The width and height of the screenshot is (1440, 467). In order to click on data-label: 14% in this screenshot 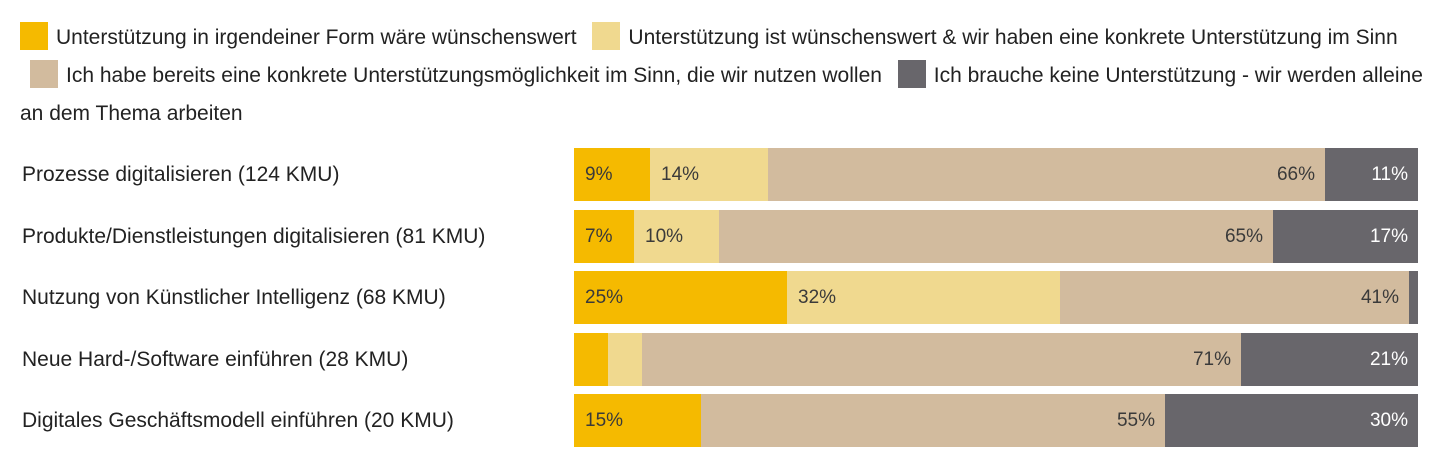, I will do `click(680, 174)`.